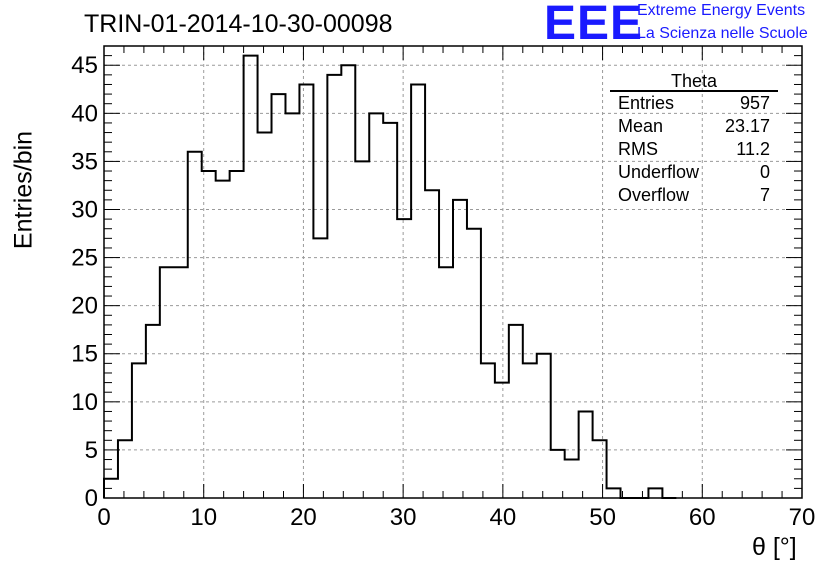 The height and width of the screenshot is (572, 836). Describe the element at coordinates (721, 10) in the screenshot. I see `logo-line-1: Extreme Energy Events` at that location.